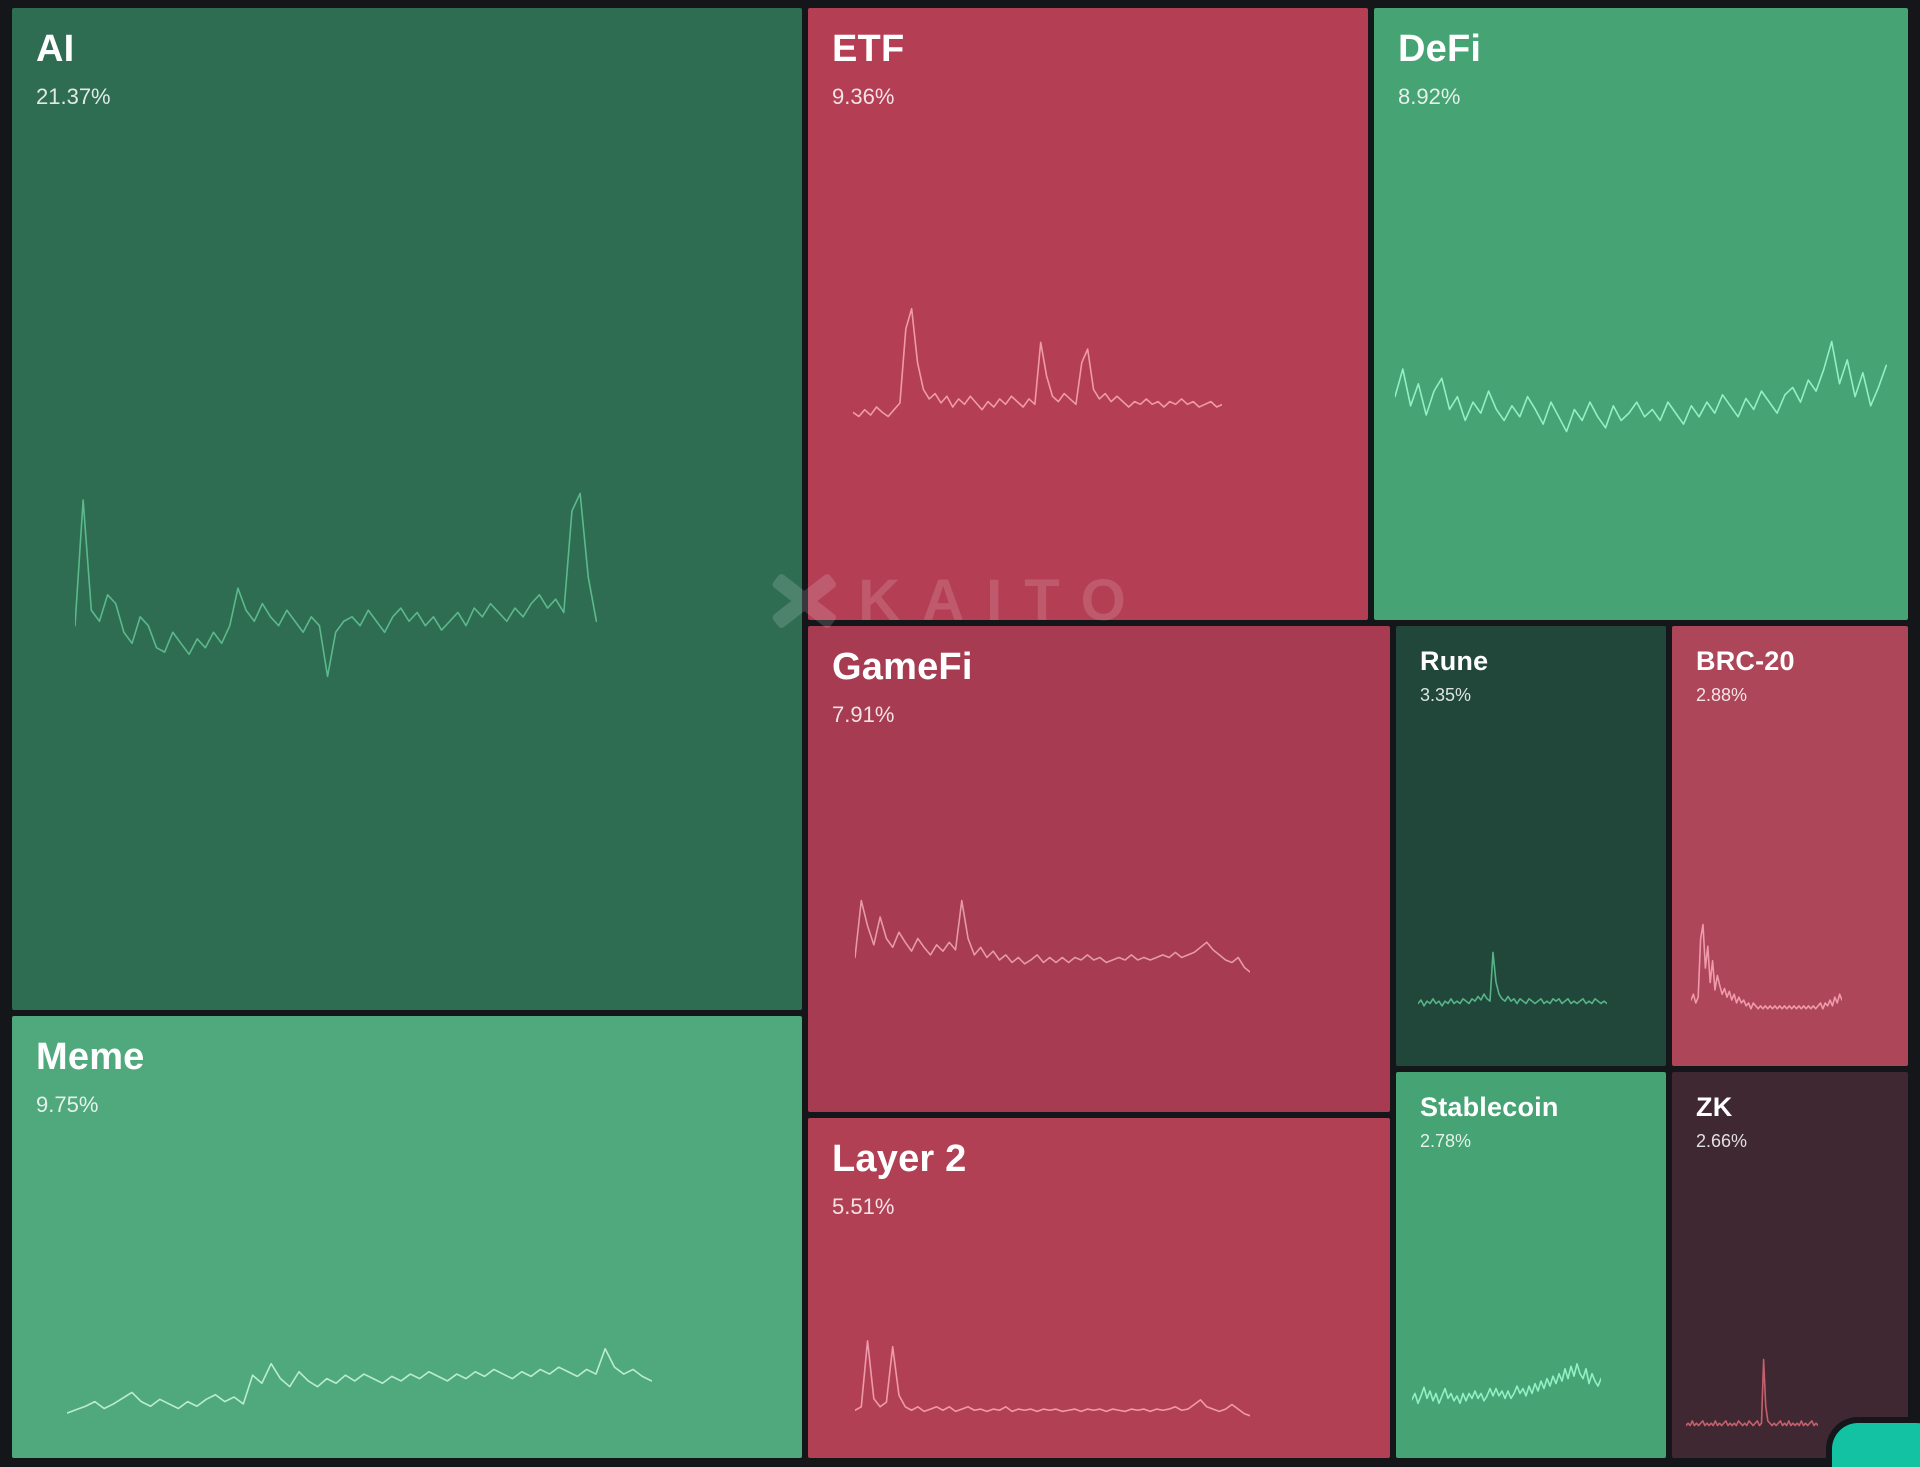 The image size is (1920, 1467). What do you see at coordinates (1440, 49) in the screenshot?
I see `sector-title: DeFi` at bounding box center [1440, 49].